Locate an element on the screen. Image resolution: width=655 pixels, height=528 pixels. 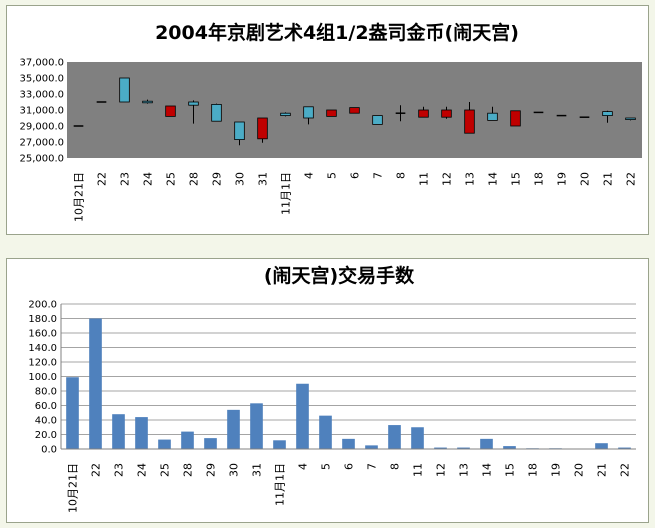
volume-x-tick-label: 4 is located at coordinates (303, 466).